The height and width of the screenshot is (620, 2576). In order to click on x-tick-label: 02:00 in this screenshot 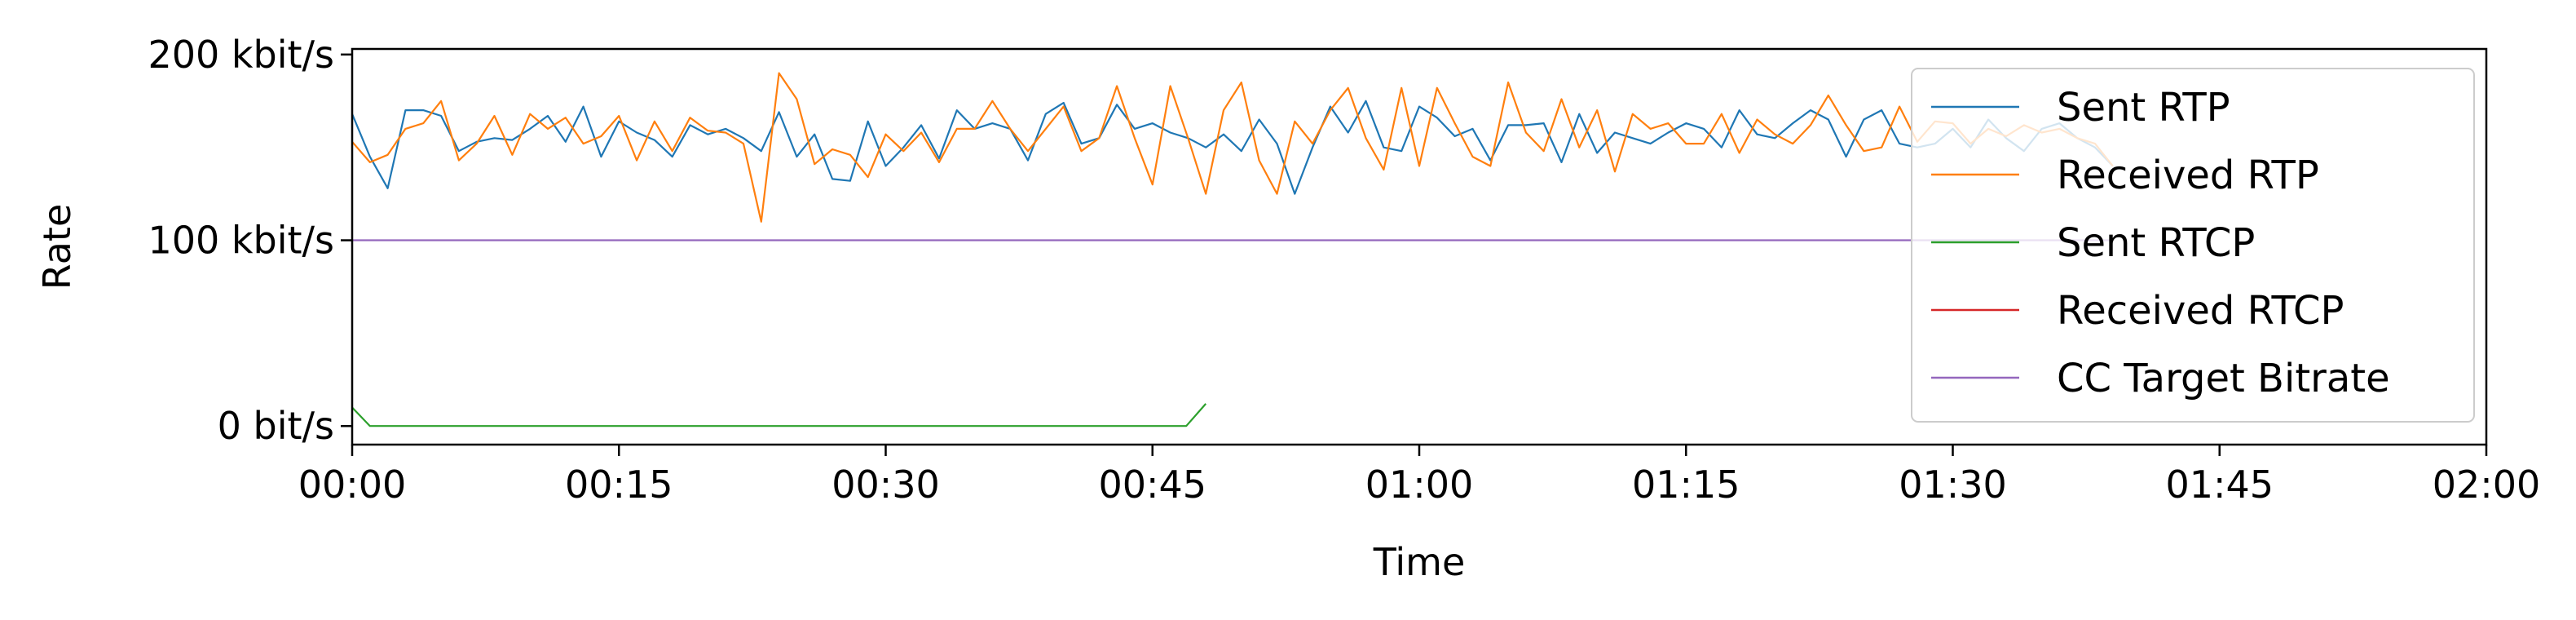, I will do `click(2487, 485)`.